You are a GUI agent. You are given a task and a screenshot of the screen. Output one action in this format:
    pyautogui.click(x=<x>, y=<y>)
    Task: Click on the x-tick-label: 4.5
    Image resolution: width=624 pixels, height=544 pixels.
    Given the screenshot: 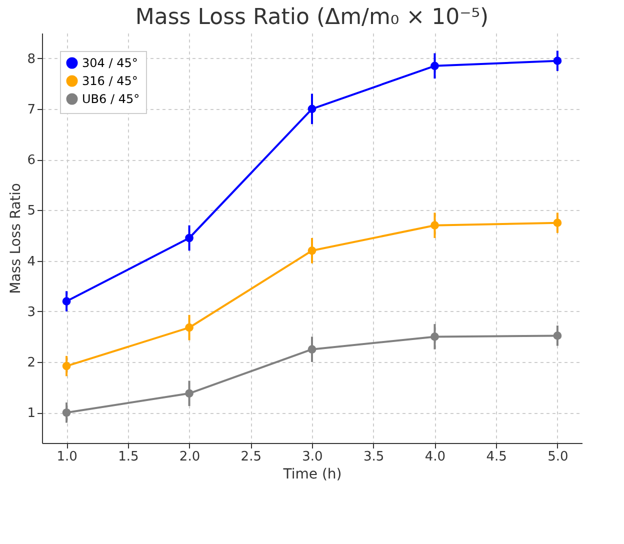 What is the action you would take?
    pyautogui.click(x=496, y=457)
    